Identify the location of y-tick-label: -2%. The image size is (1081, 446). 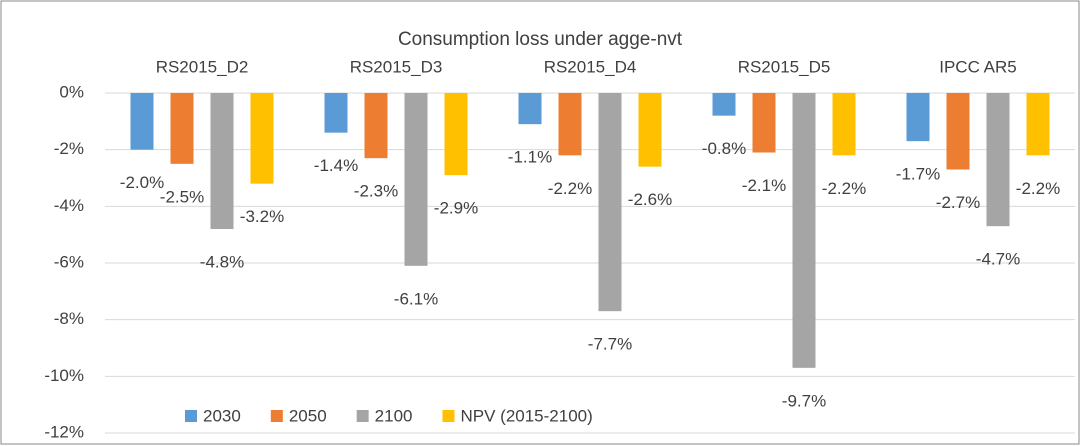
(69, 148).